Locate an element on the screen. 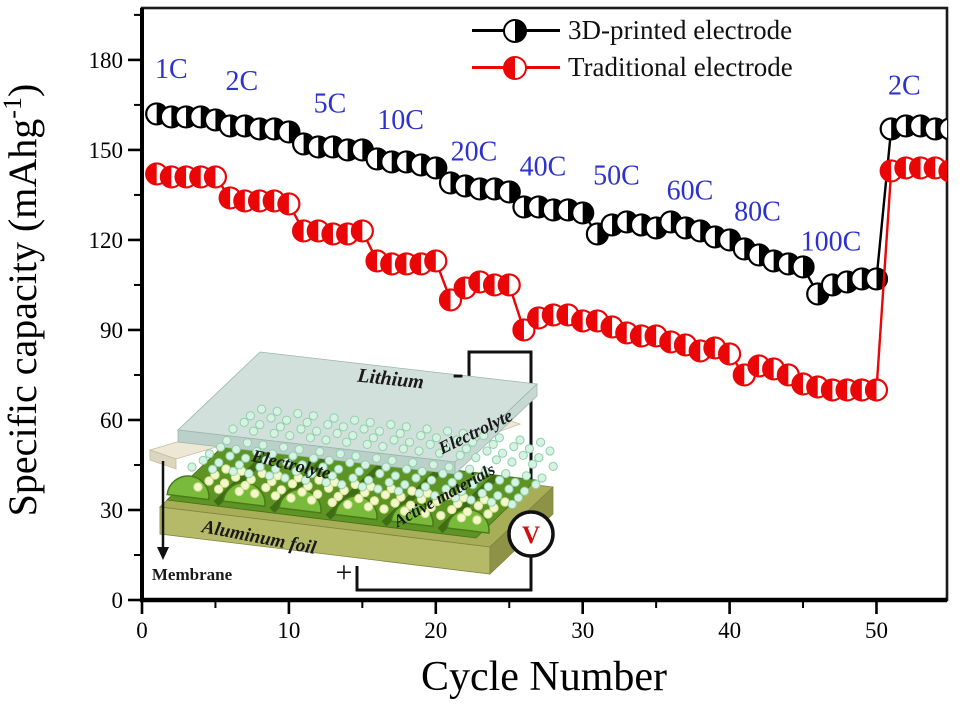 This screenshot has width=962, height=706. plus-terminal-label: + is located at coordinates (344, 572).